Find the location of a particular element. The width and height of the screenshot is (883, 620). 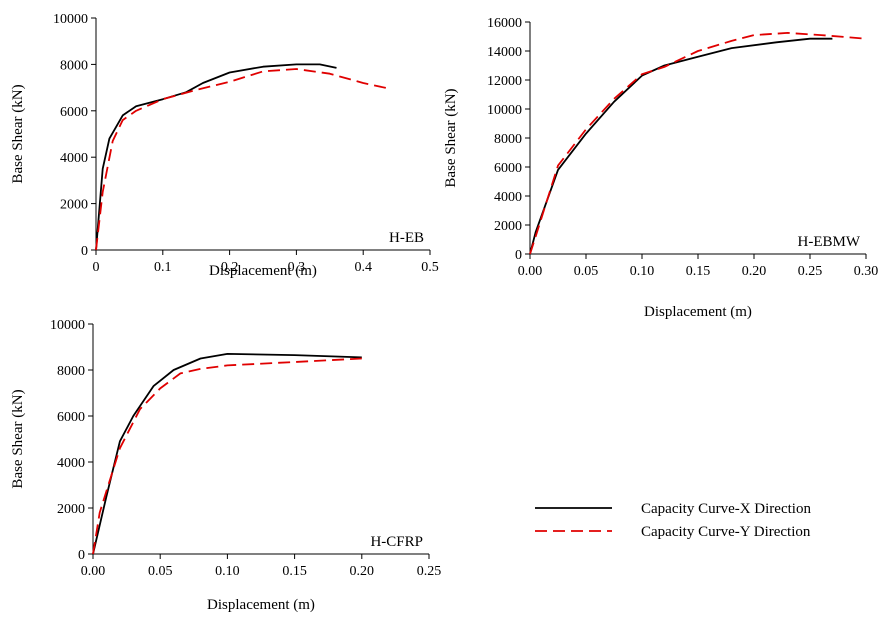

panel-label: H-EBMW is located at coordinates (829, 242).